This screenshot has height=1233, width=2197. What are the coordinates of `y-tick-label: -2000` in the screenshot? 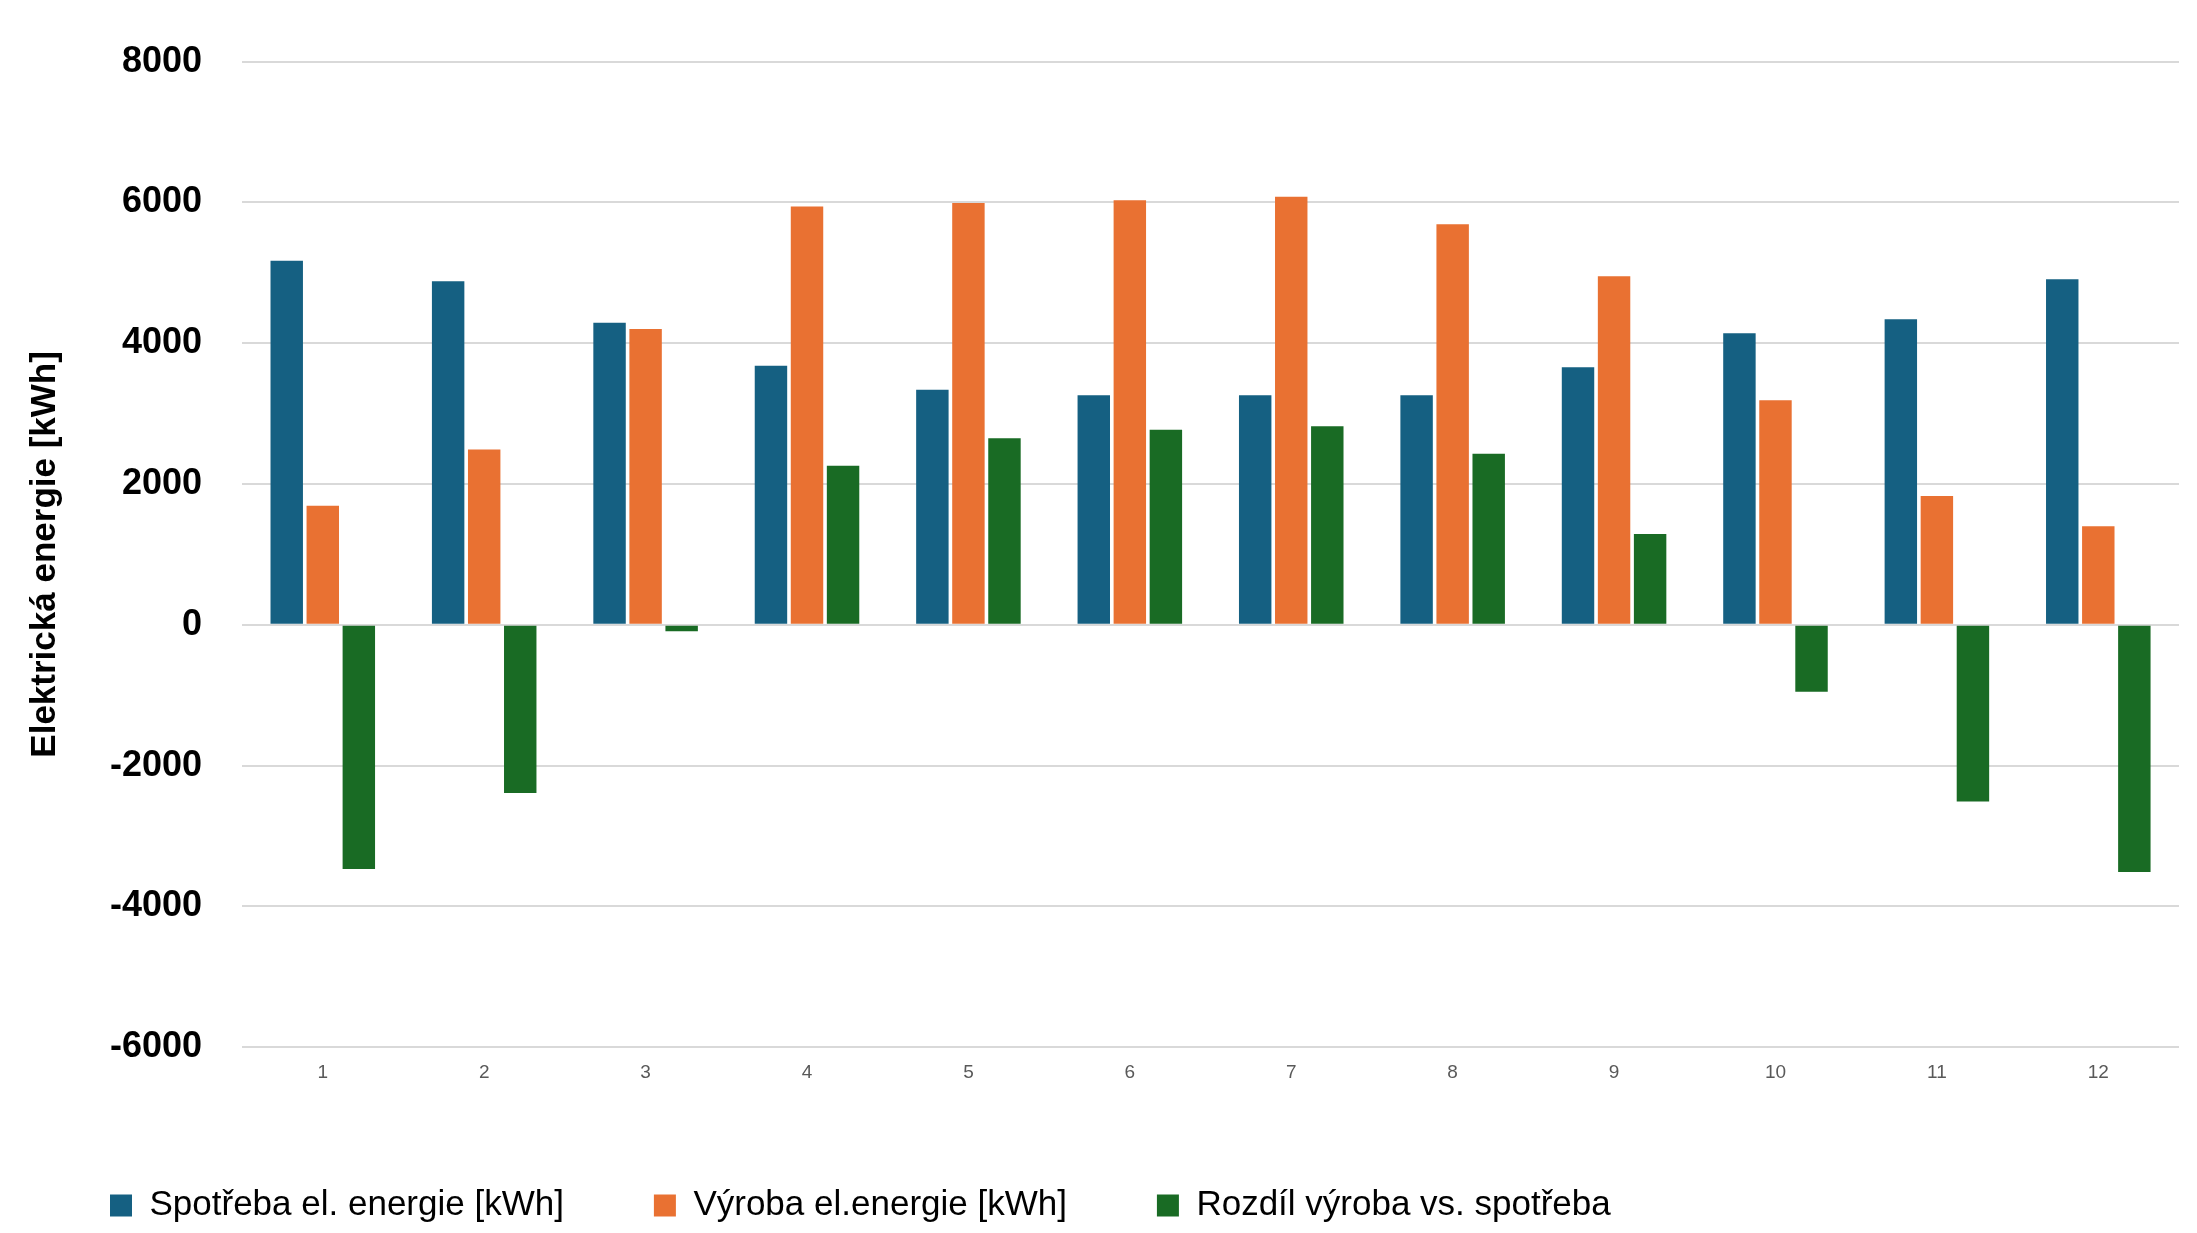 It's located at (156, 763).